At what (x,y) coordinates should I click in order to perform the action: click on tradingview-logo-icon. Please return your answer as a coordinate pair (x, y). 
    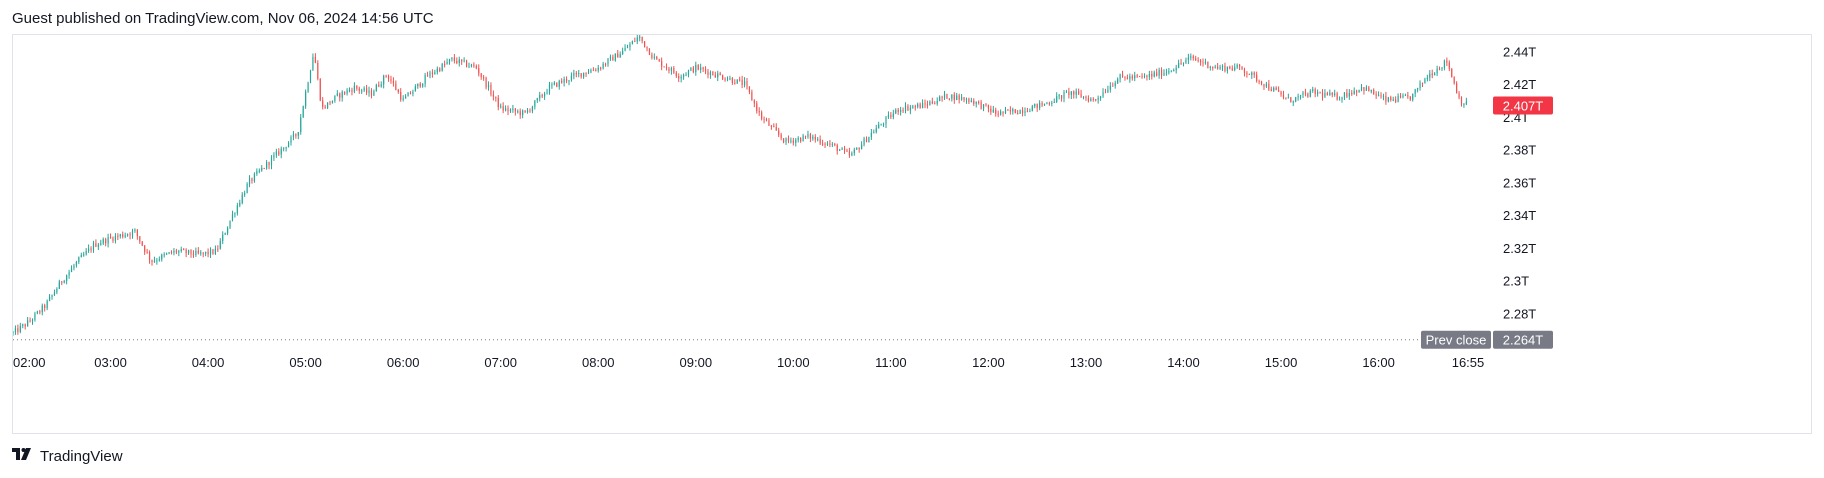
    Looking at the image, I should click on (23, 456).